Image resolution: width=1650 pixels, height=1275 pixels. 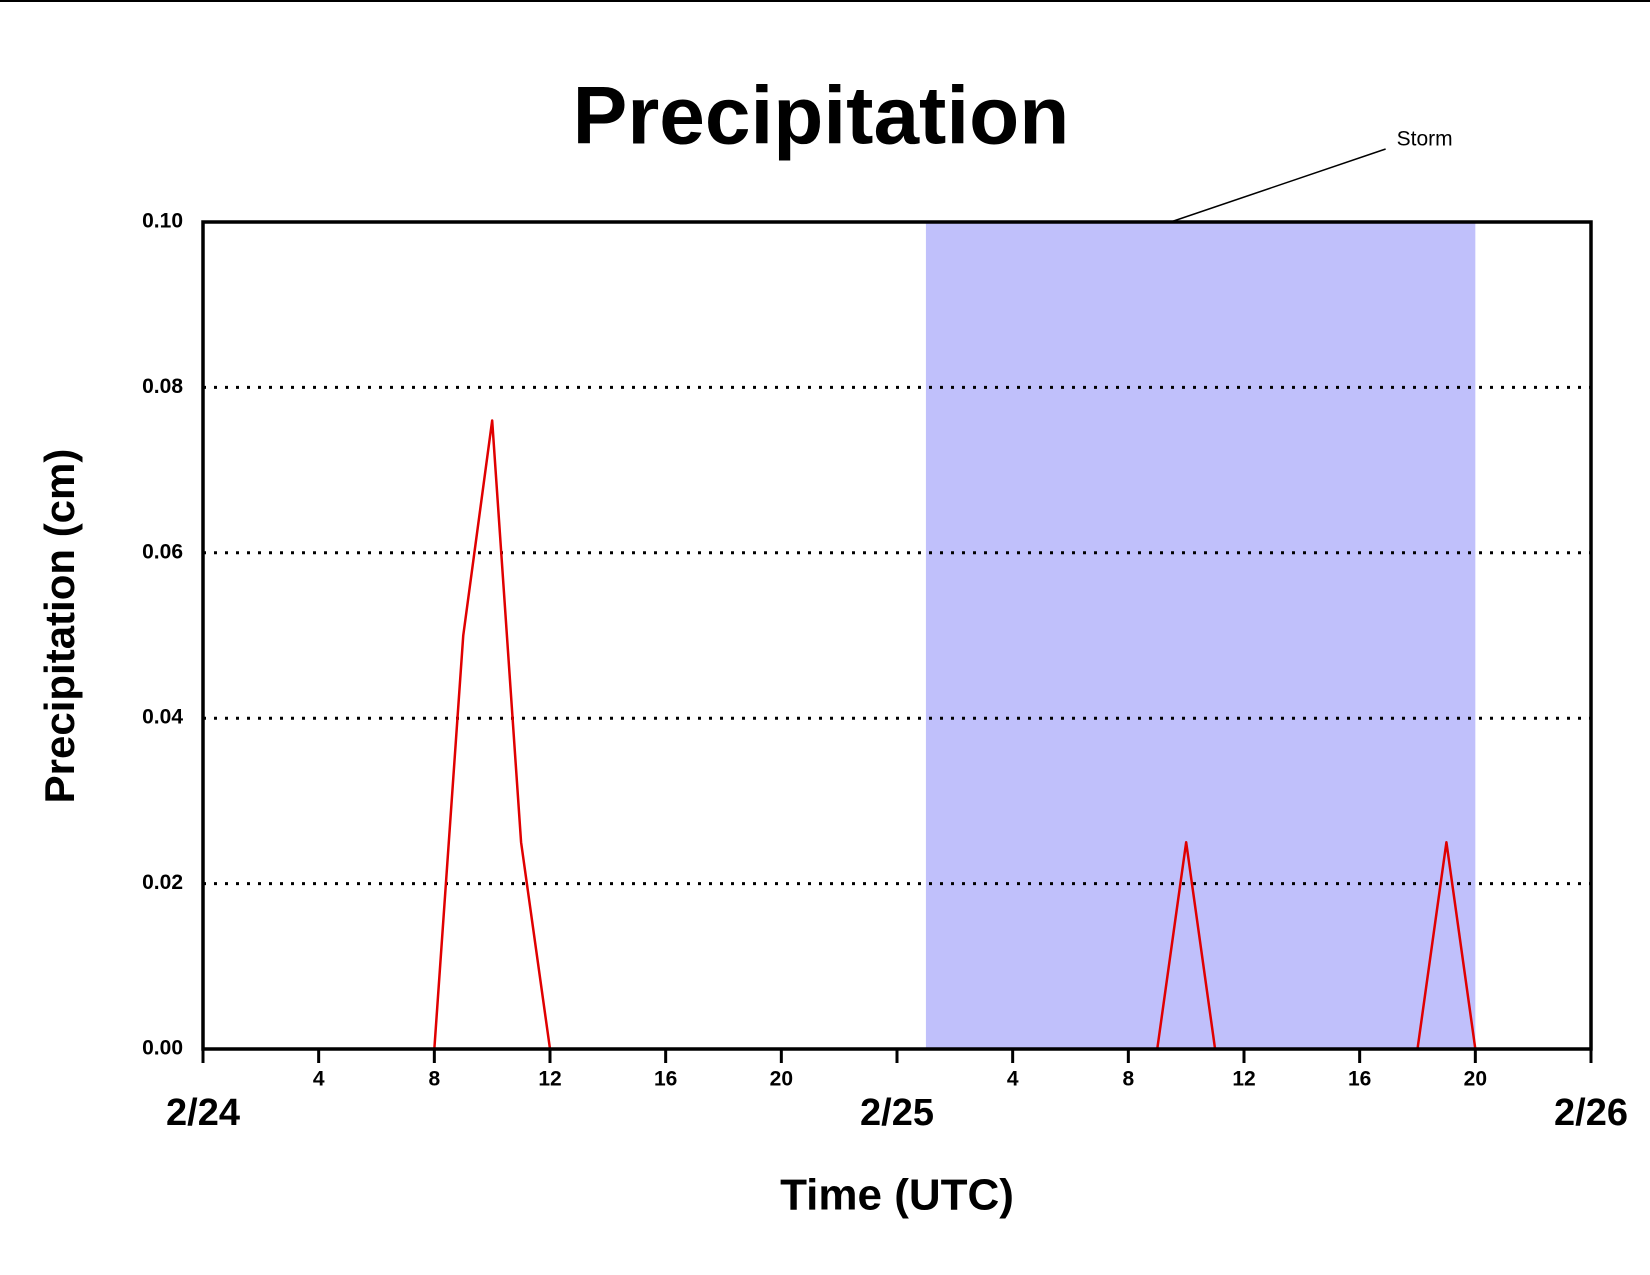 I want to click on x-date-label: 2/24, so click(x=203, y=1113).